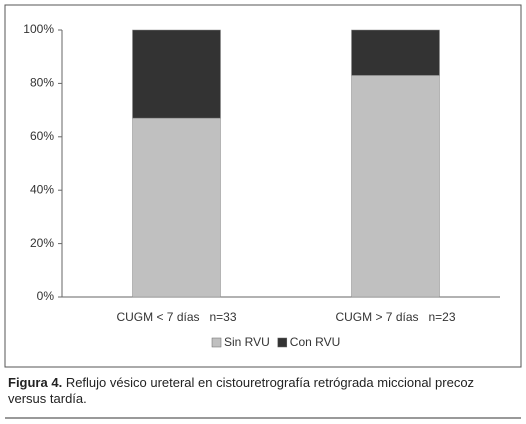 The height and width of the screenshot is (424, 526). I want to click on y-tick-label: 20%, so click(42, 243).